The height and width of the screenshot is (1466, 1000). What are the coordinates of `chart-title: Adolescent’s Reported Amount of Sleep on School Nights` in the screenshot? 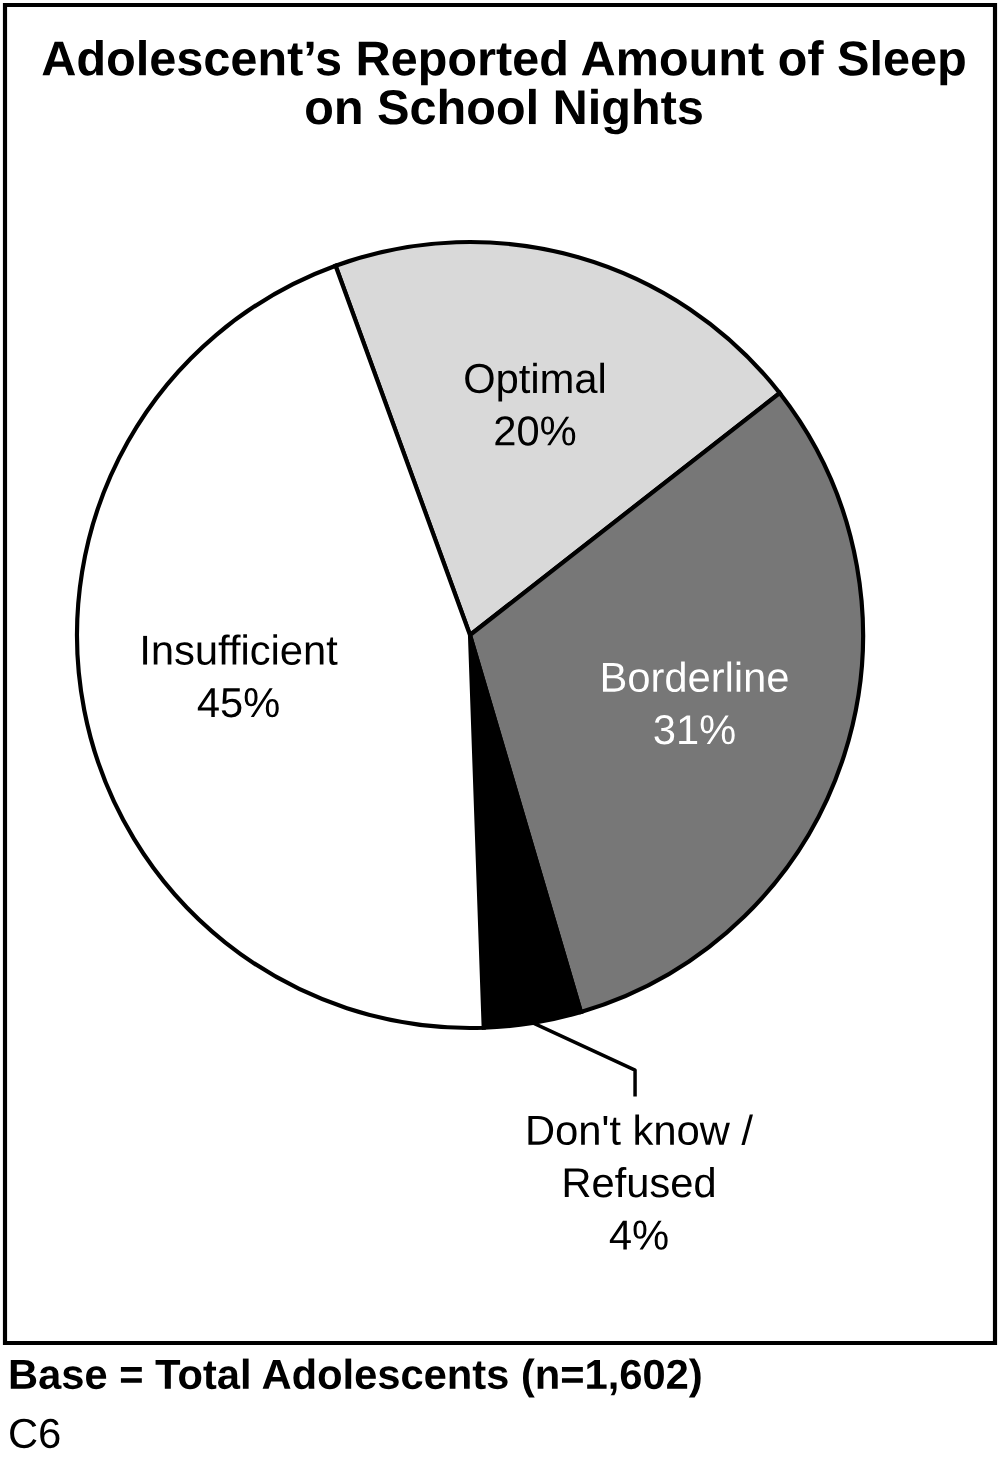 It's located at (503, 87).